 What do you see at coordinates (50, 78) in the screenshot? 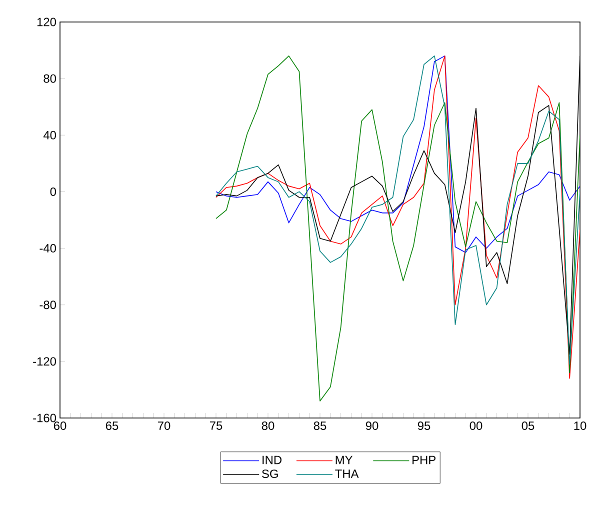
I see `y-tick-label: 80` at bounding box center [50, 78].